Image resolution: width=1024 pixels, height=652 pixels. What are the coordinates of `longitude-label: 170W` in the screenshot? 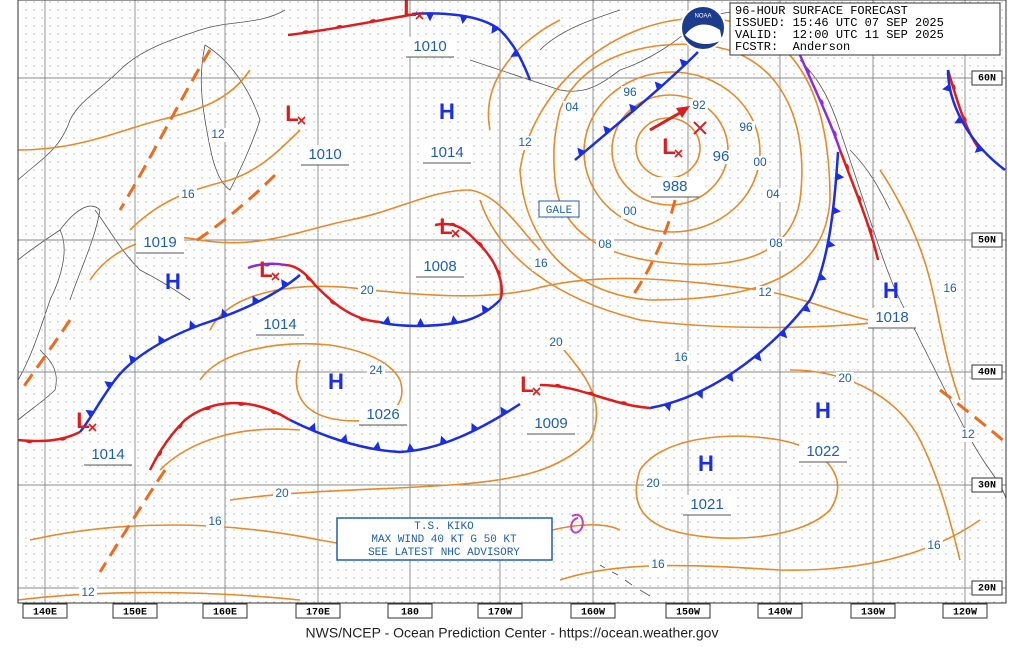 It's located at (500, 613).